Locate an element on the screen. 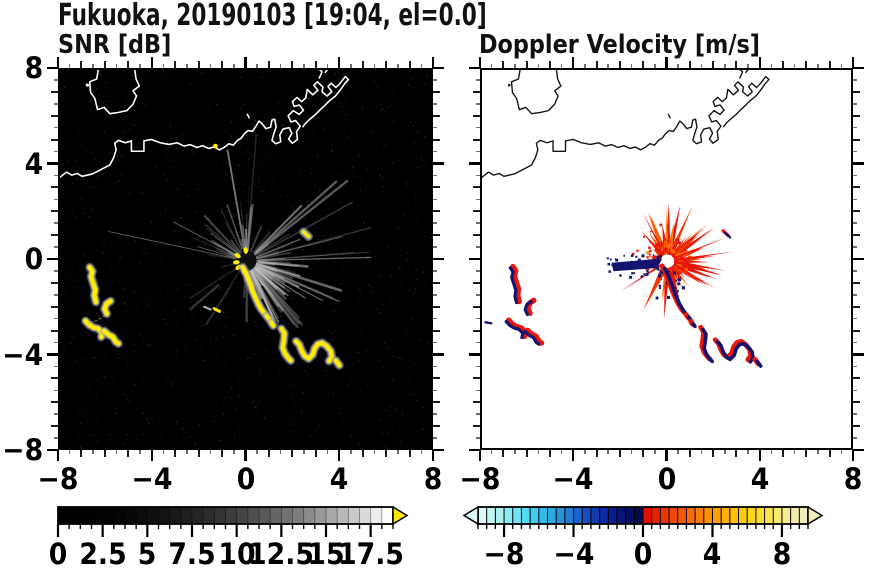 Image resolution: width=870 pixels, height=570 pixels. snr-panel-title: SNR [dB] is located at coordinates (115, 45).